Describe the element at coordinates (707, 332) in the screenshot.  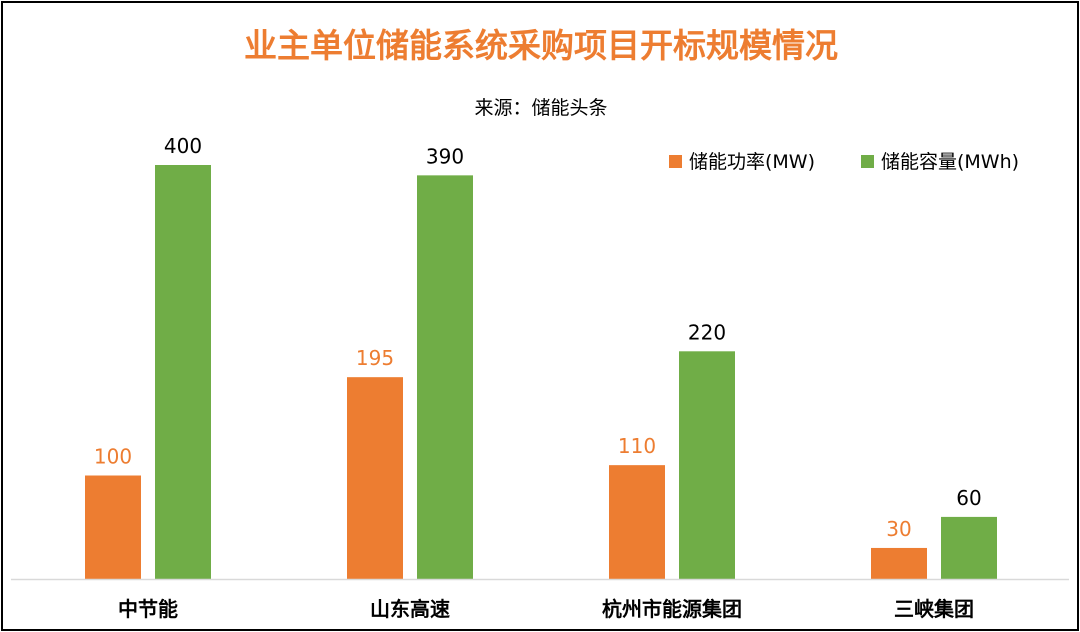
I see `value-label-capacity-2: 220` at that location.